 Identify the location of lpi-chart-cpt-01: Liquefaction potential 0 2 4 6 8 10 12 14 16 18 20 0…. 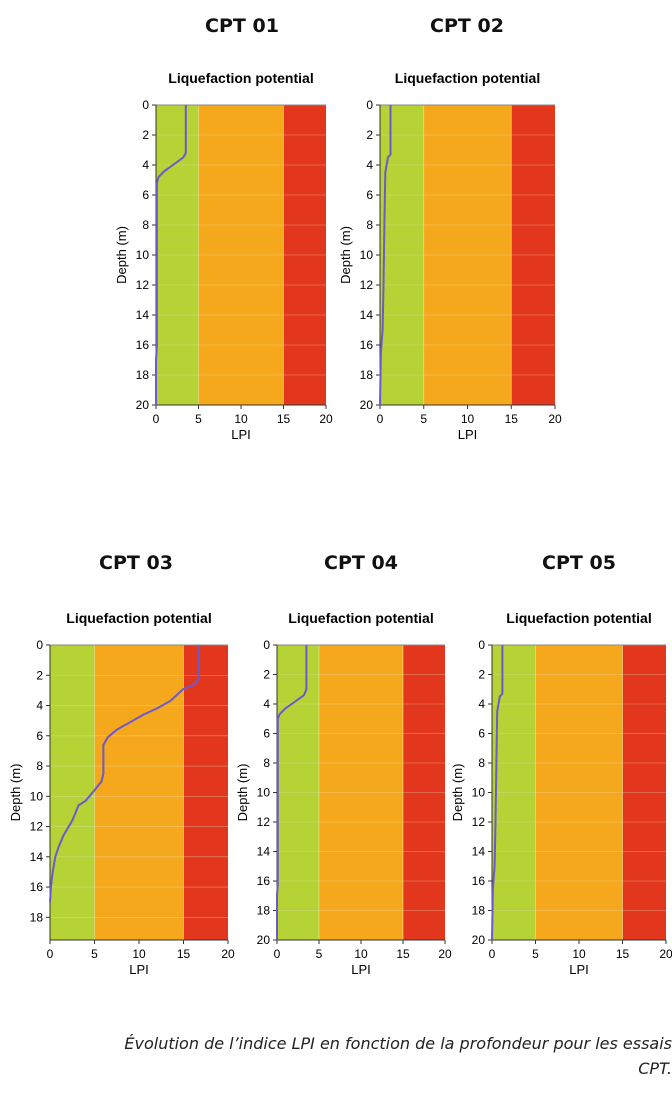
(227, 275).